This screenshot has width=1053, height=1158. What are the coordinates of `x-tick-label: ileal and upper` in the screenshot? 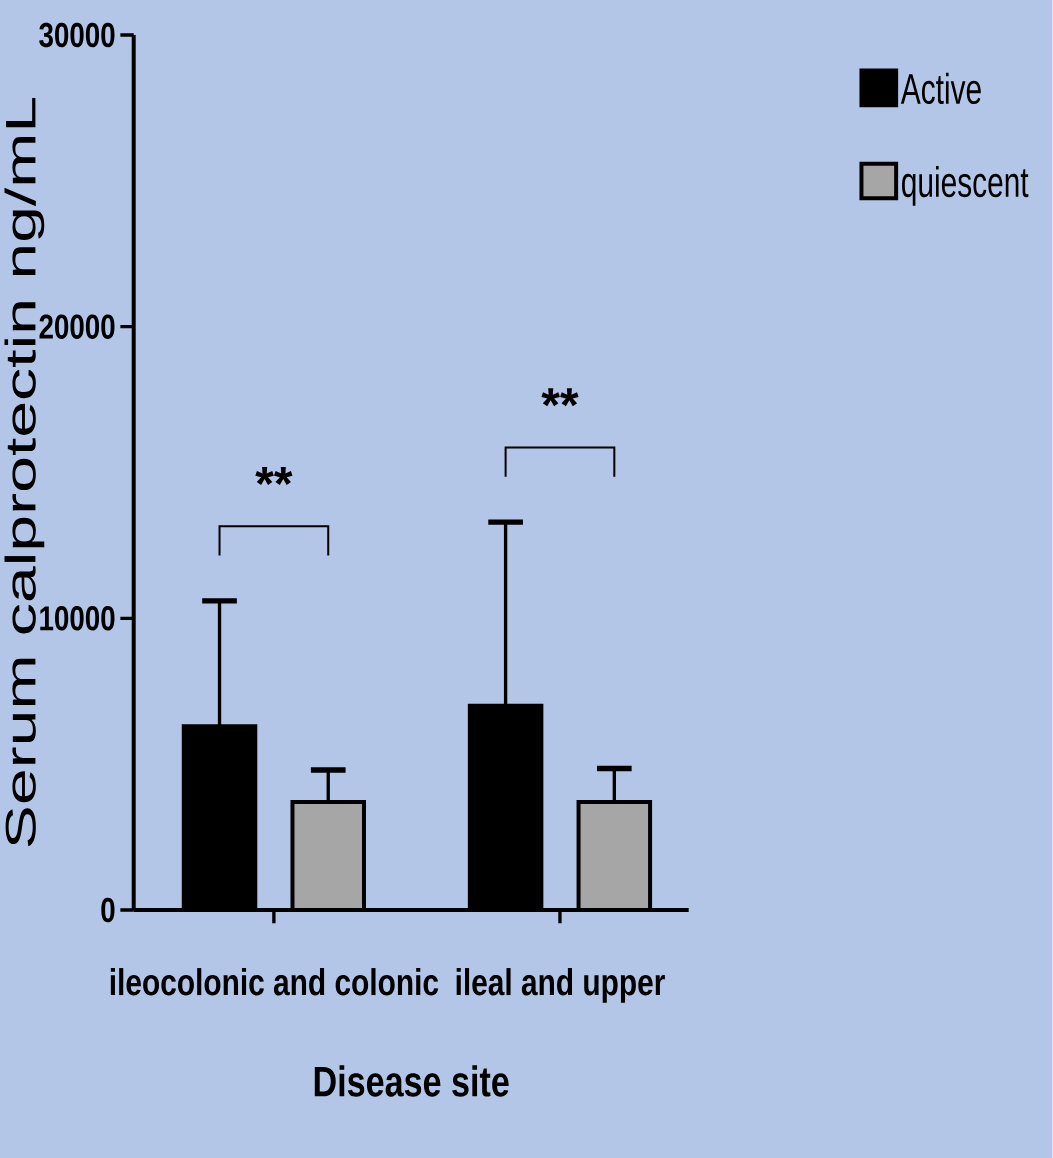 It's located at (561, 985).